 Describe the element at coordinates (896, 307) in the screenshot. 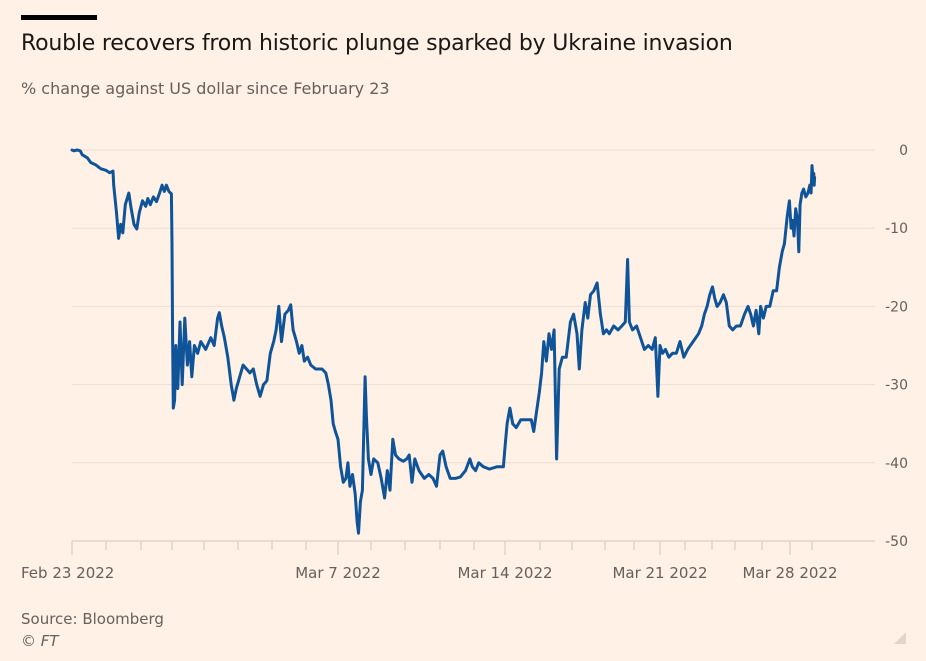

I see `y-tick-label: -20` at that location.